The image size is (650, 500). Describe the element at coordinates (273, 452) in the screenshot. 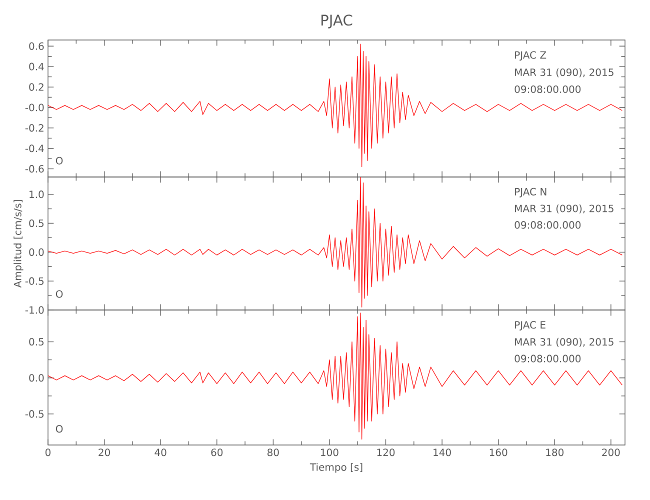

I see `x-tick-label: 80` at that location.